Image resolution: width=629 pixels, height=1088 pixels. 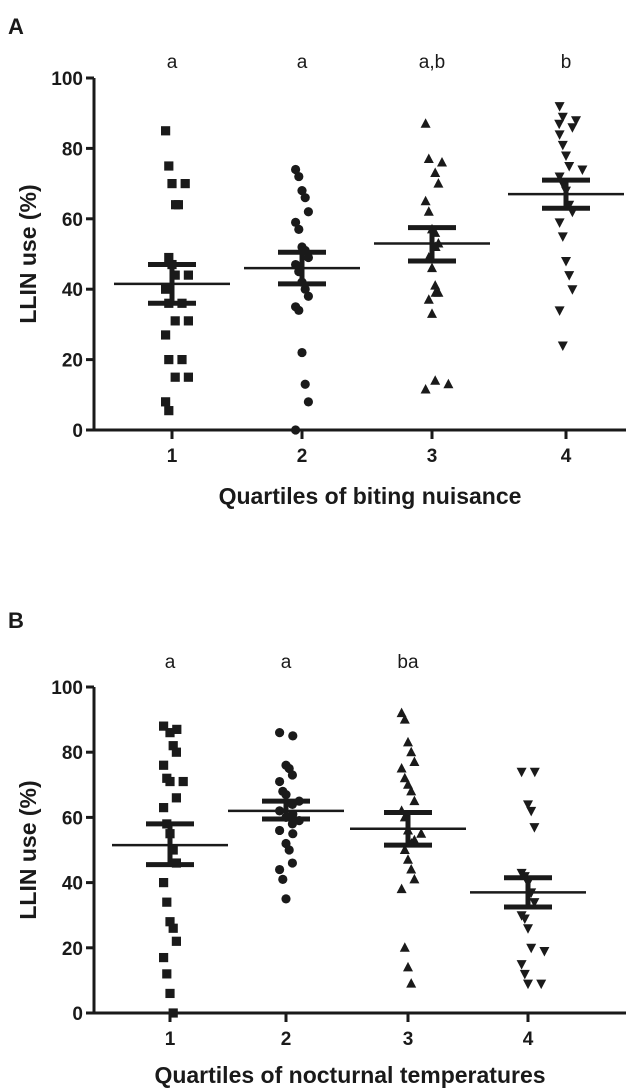 What do you see at coordinates (16, 26) in the screenshot?
I see `panel-letter: A` at bounding box center [16, 26].